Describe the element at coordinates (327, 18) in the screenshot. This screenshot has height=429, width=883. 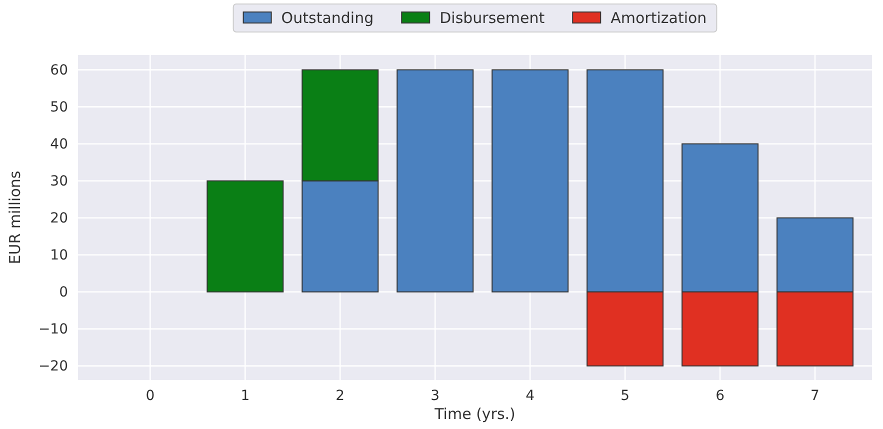
I see `legend-label: Outstanding` at that location.